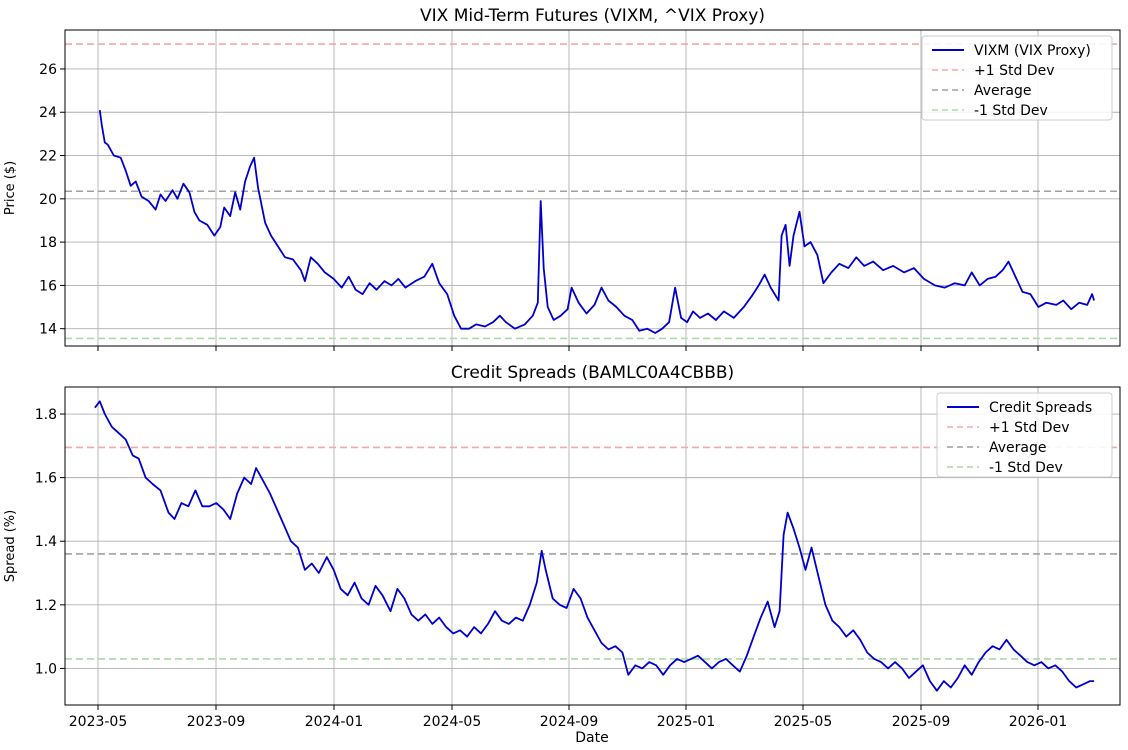 The width and height of the screenshot is (1128, 750). I want to click on x-tick-label: 2025-01, so click(686, 722).